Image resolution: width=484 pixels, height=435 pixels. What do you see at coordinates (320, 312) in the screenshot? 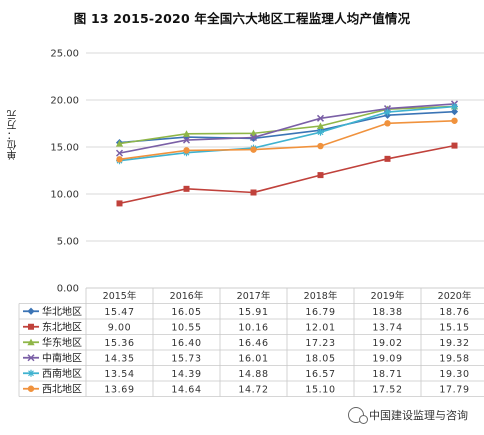
I see `data-label: 16.79` at bounding box center [320, 312].